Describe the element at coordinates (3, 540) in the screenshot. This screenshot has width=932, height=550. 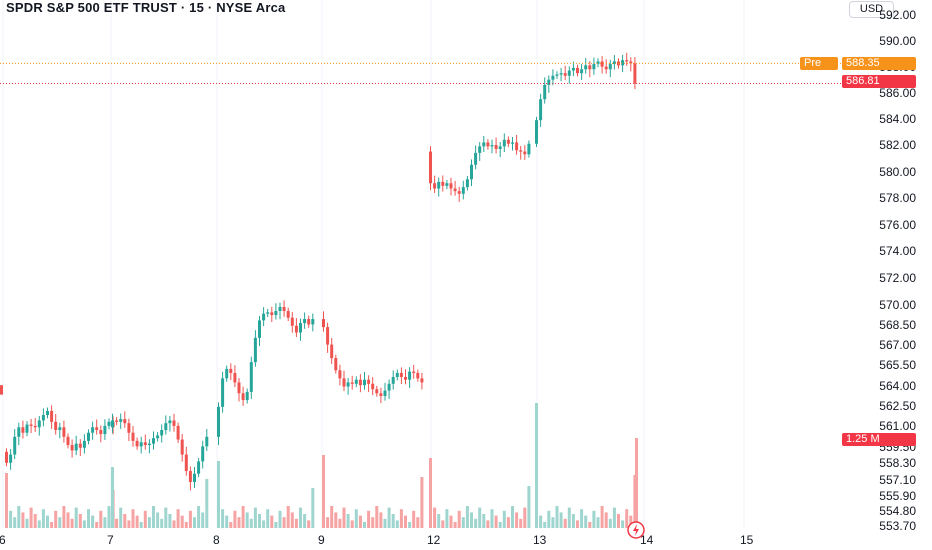
I see `time-tick-label: 6` at that location.